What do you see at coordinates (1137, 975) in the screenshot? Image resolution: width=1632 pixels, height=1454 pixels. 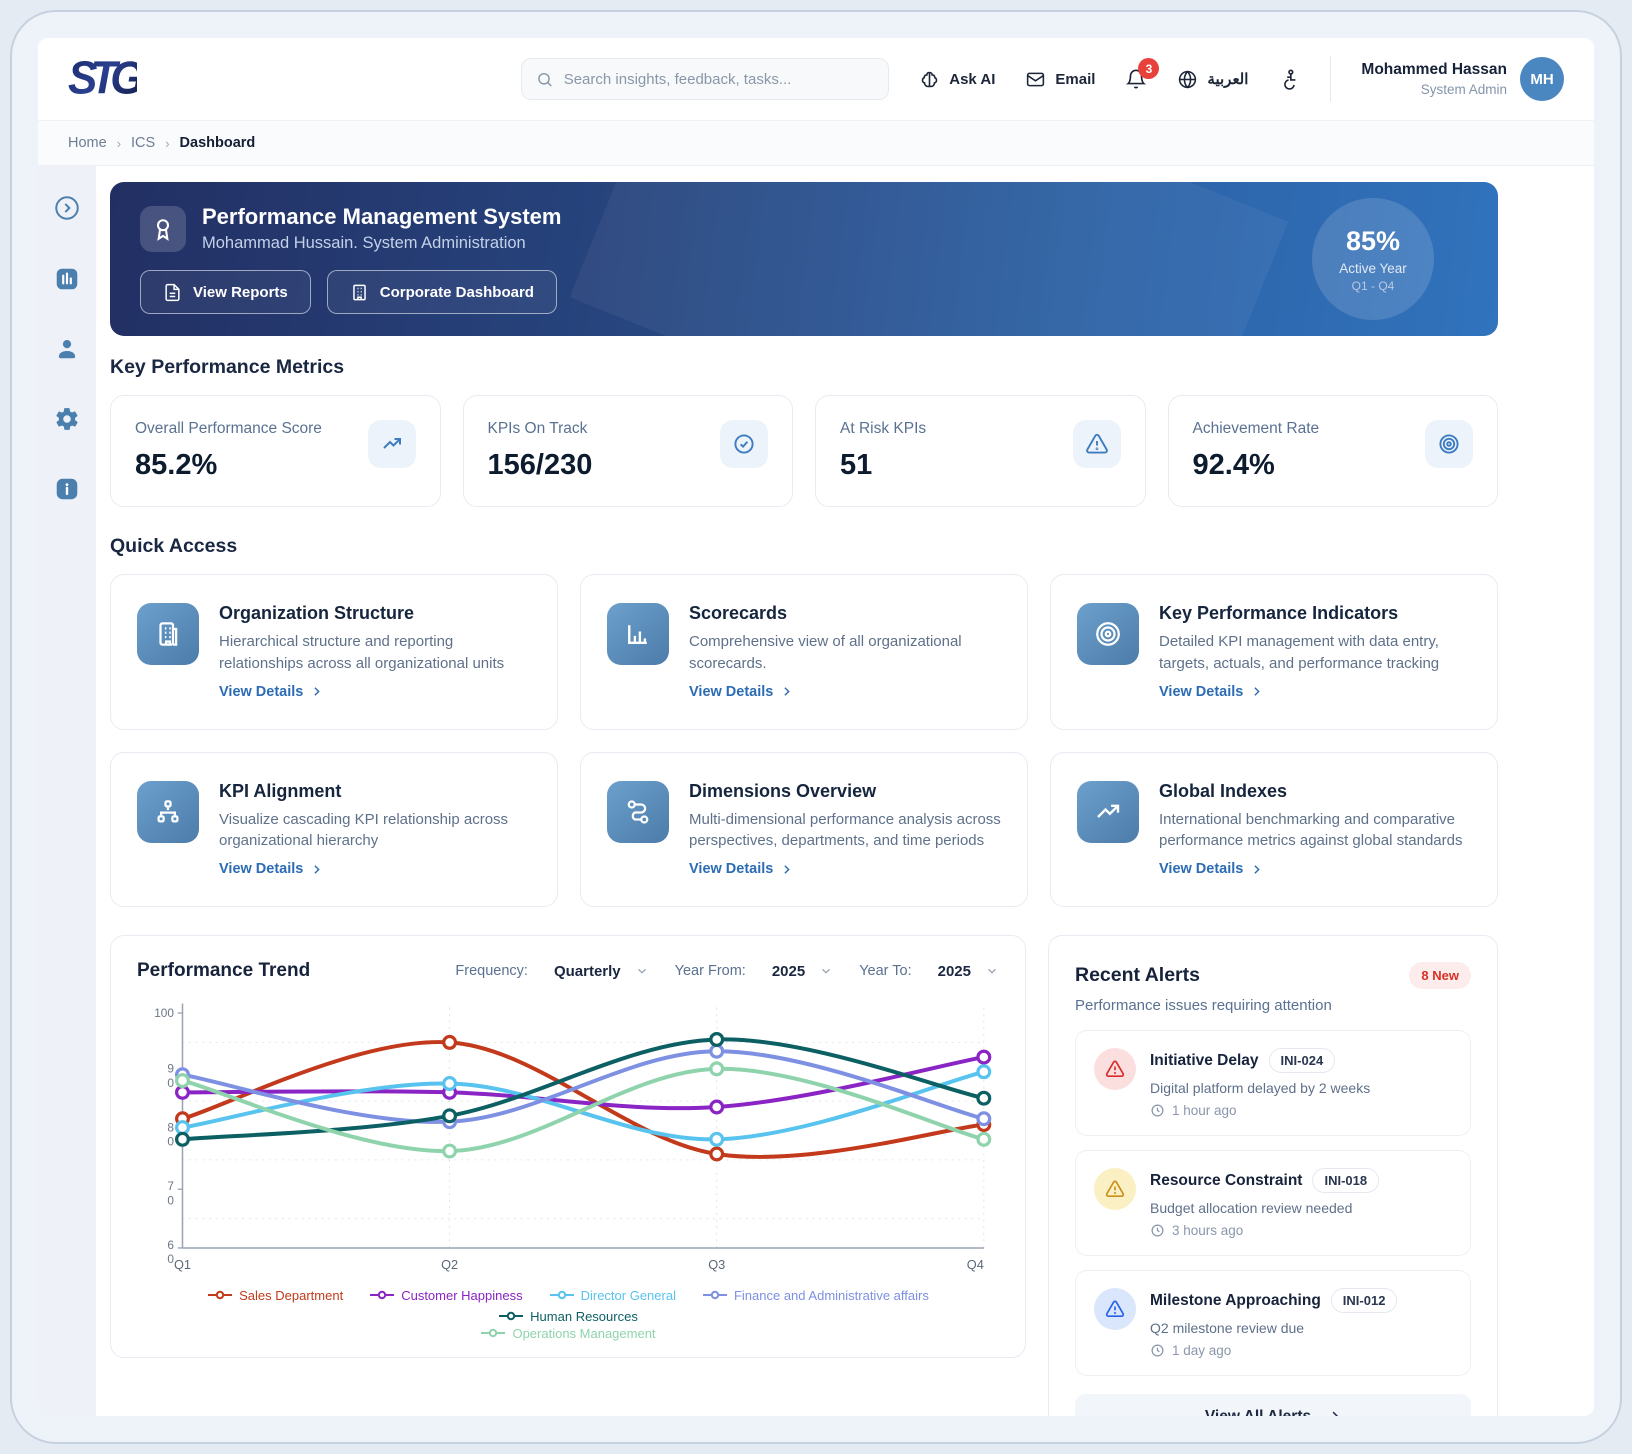 I see `alerts-title: Recent Alerts` at bounding box center [1137, 975].